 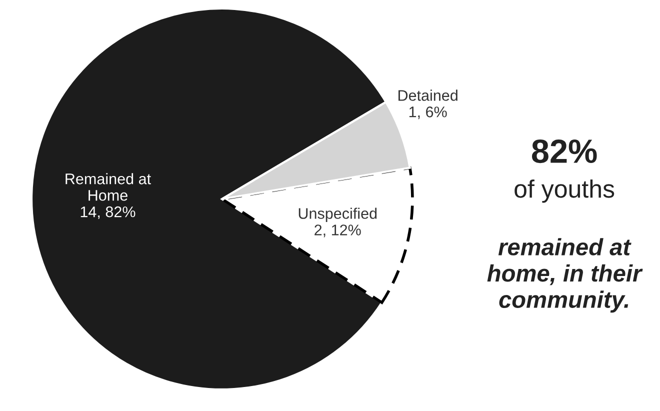 What do you see at coordinates (564, 151) in the screenshot?
I see `text: 82%` at bounding box center [564, 151].